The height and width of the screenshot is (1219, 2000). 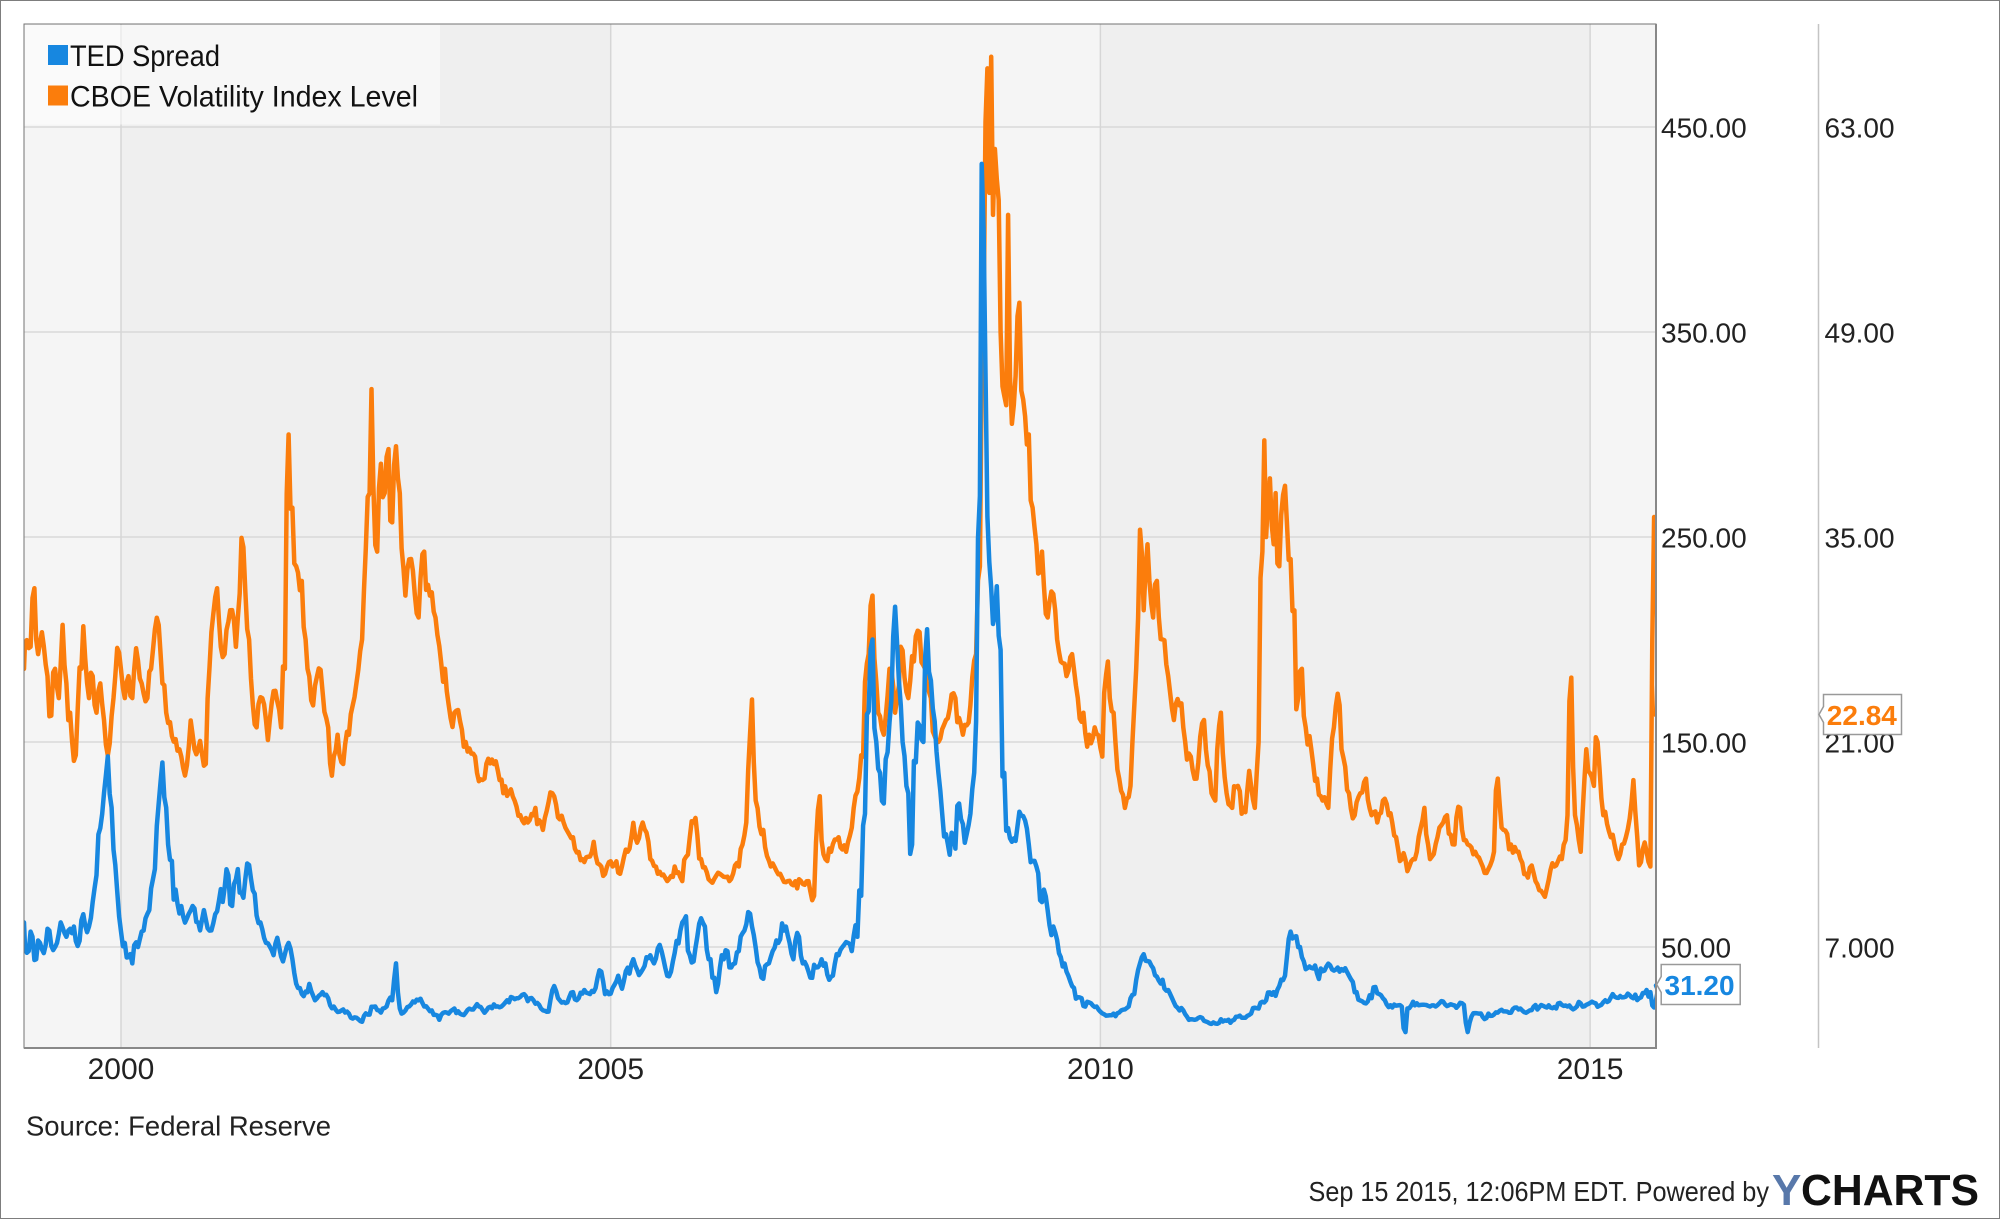 I want to click on svg-text: 50.00, so click(x=1696, y=948).